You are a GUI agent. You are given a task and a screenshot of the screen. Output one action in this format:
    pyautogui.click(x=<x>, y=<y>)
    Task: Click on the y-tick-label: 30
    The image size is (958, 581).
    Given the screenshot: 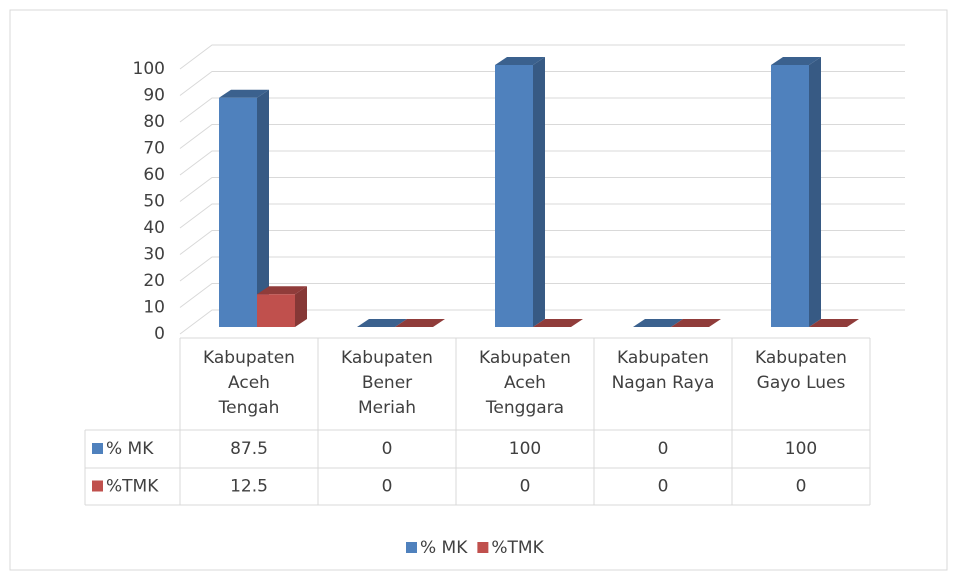 What is the action you would take?
    pyautogui.click(x=154, y=255)
    